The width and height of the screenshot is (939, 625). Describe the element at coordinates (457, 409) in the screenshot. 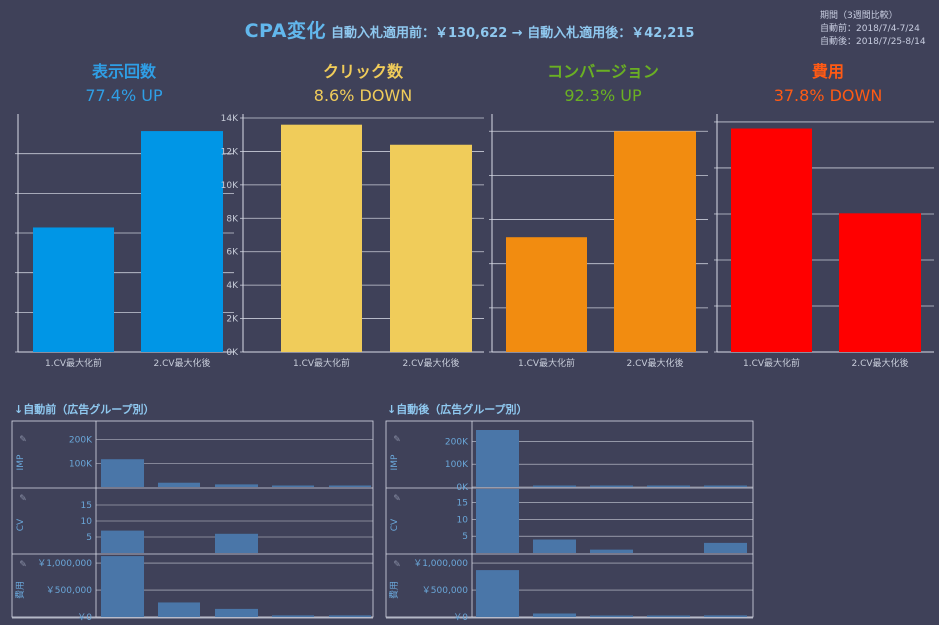

I see `section-after-title: ↓自動後（広告グループ別）` at that location.